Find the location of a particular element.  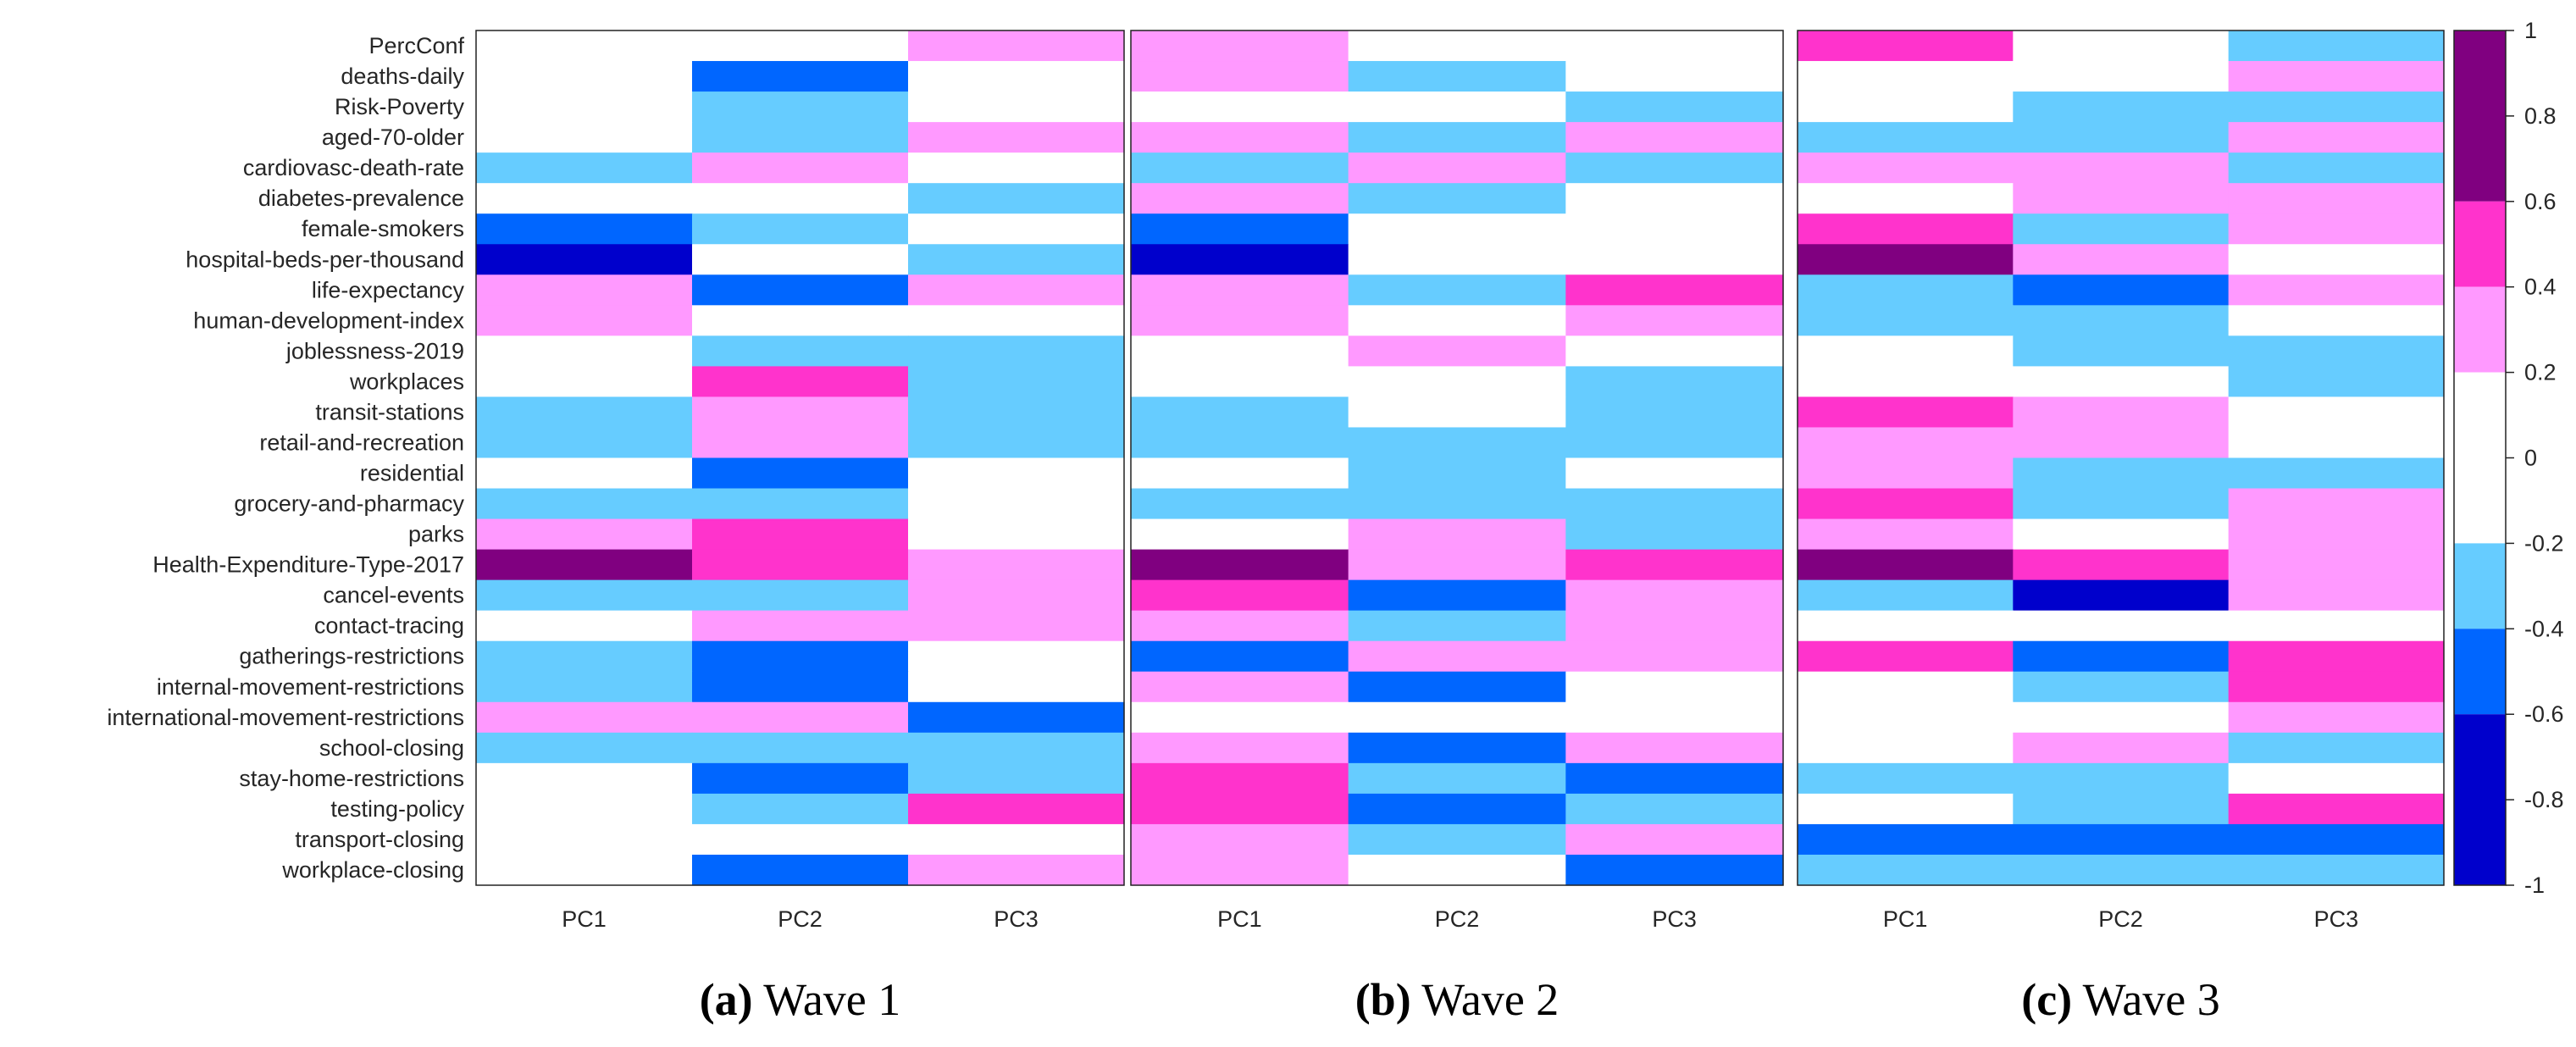

heatmap-cell-aged-70-older-pc1 is located at coordinates (1906, 137).